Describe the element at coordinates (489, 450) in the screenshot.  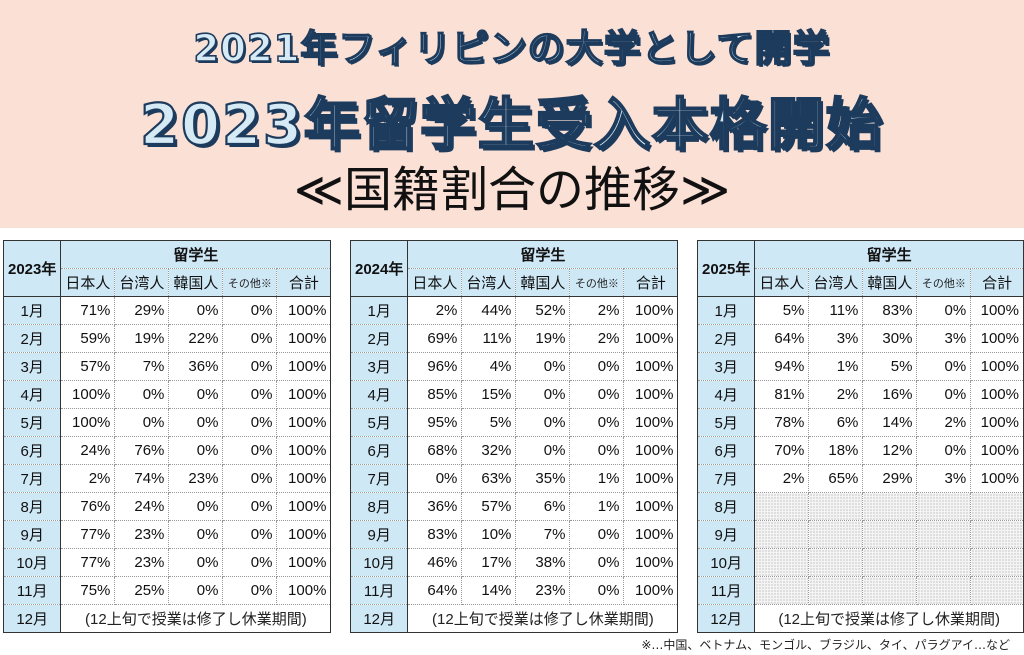
I see `percentage-cell: 32%` at that location.